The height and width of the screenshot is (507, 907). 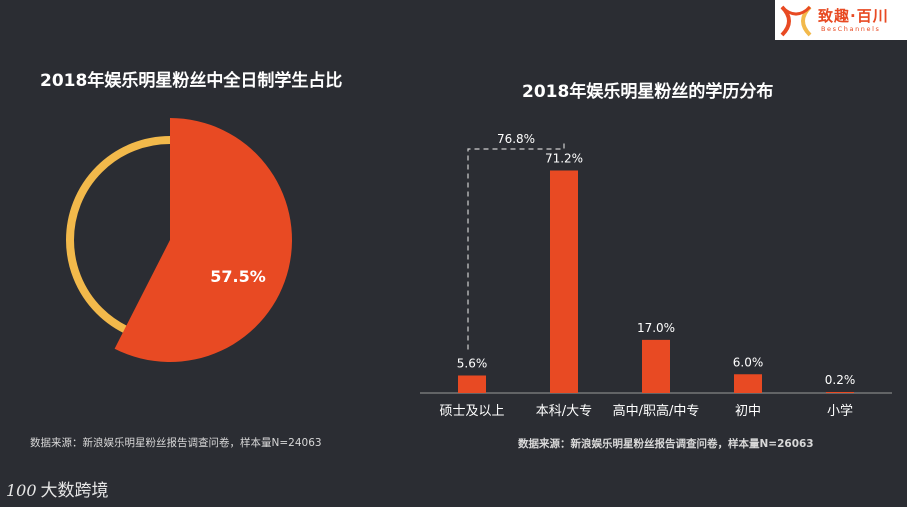 I want to click on x-tick-label-0: 硕士及以上, so click(x=471, y=411).